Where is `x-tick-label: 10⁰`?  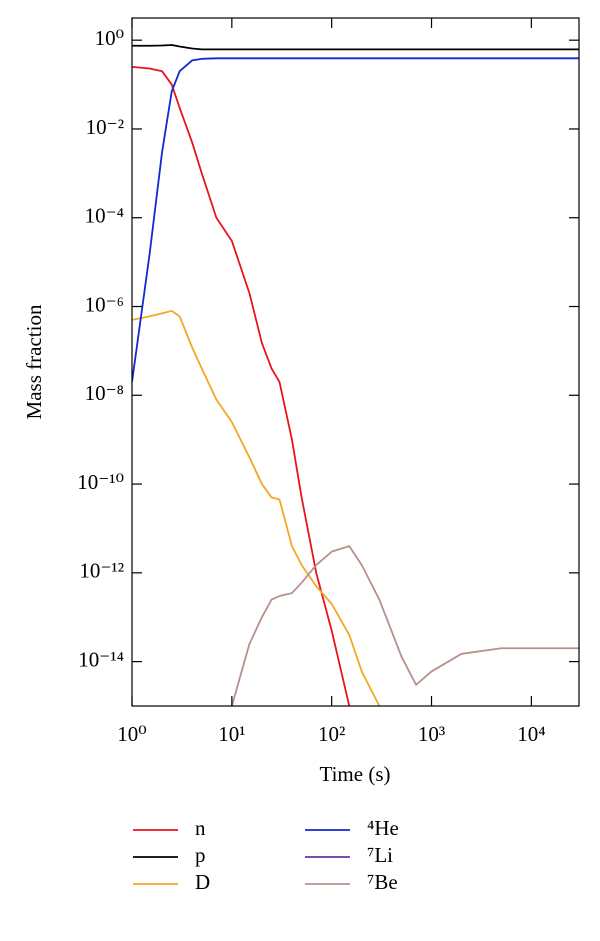 x-tick-label: 10⁰ is located at coordinates (131, 734).